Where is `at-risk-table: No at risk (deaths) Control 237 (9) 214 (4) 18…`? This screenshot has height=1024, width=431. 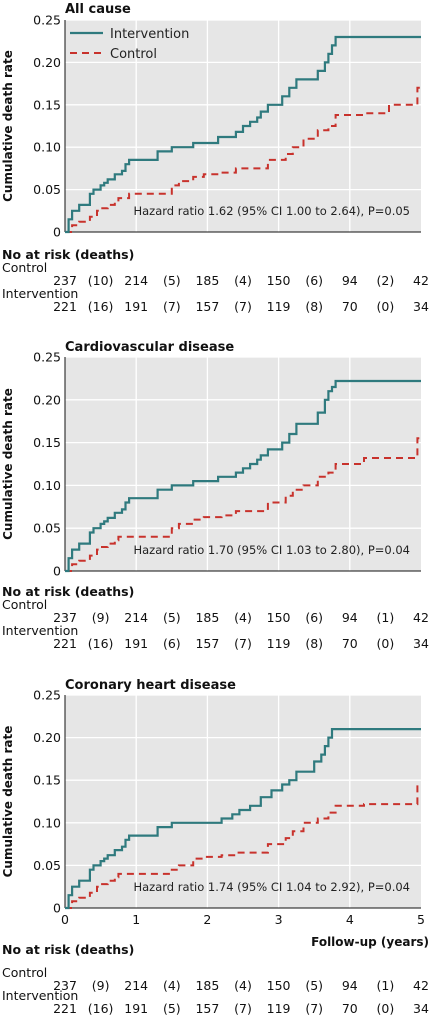 at-risk-table: No at risk (deaths) Control 237 (9) 214 (4) 18… is located at coordinates (215, 979).